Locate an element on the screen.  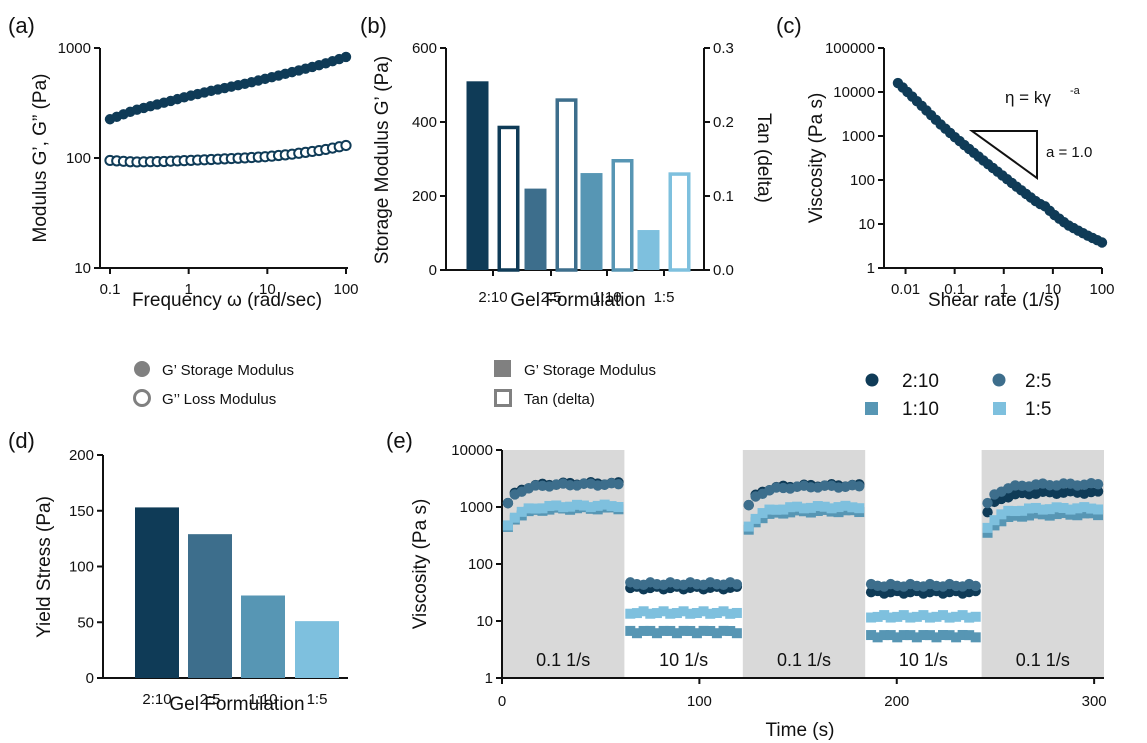
panel-b-right-tick-label: 0.3 is located at coordinates (723, 48).